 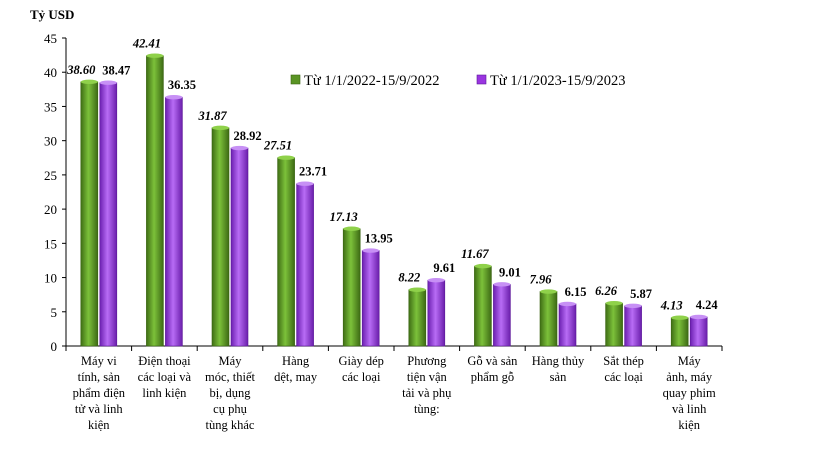 What do you see at coordinates (50, 106) in the screenshot?
I see `y-tick-label: 35` at bounding box center [50, 106].